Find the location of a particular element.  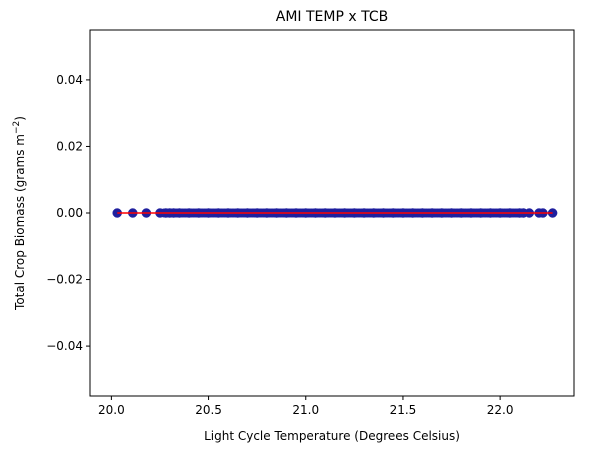

y-axis-label-close: ) is located at coordinates (20, 118).